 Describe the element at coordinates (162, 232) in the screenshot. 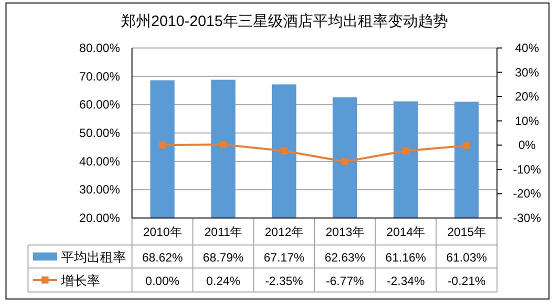

I see `x-tick-label: 2010年` at that location.